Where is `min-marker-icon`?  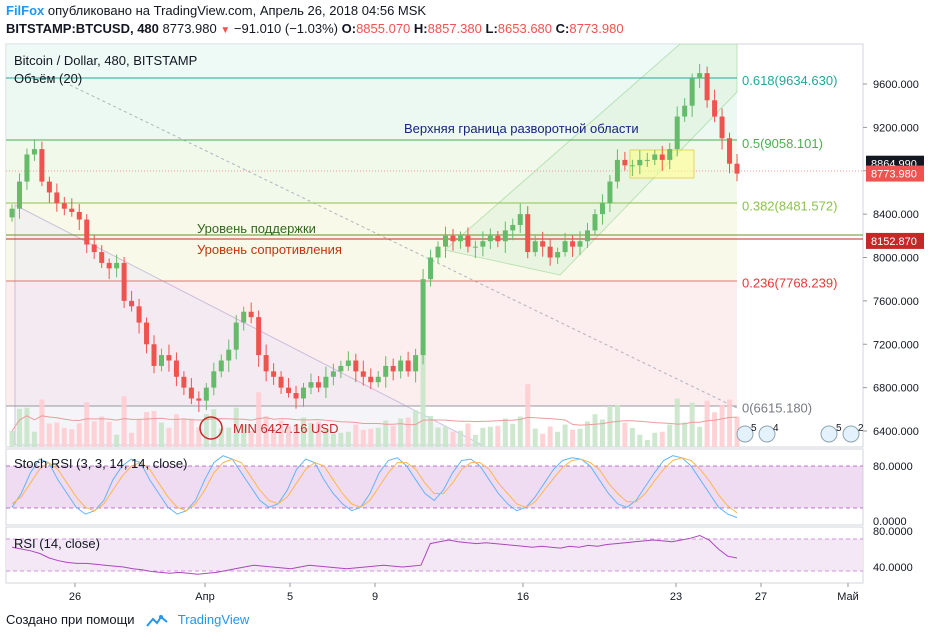 min-marker-icon is located at coordinates (211, 428).